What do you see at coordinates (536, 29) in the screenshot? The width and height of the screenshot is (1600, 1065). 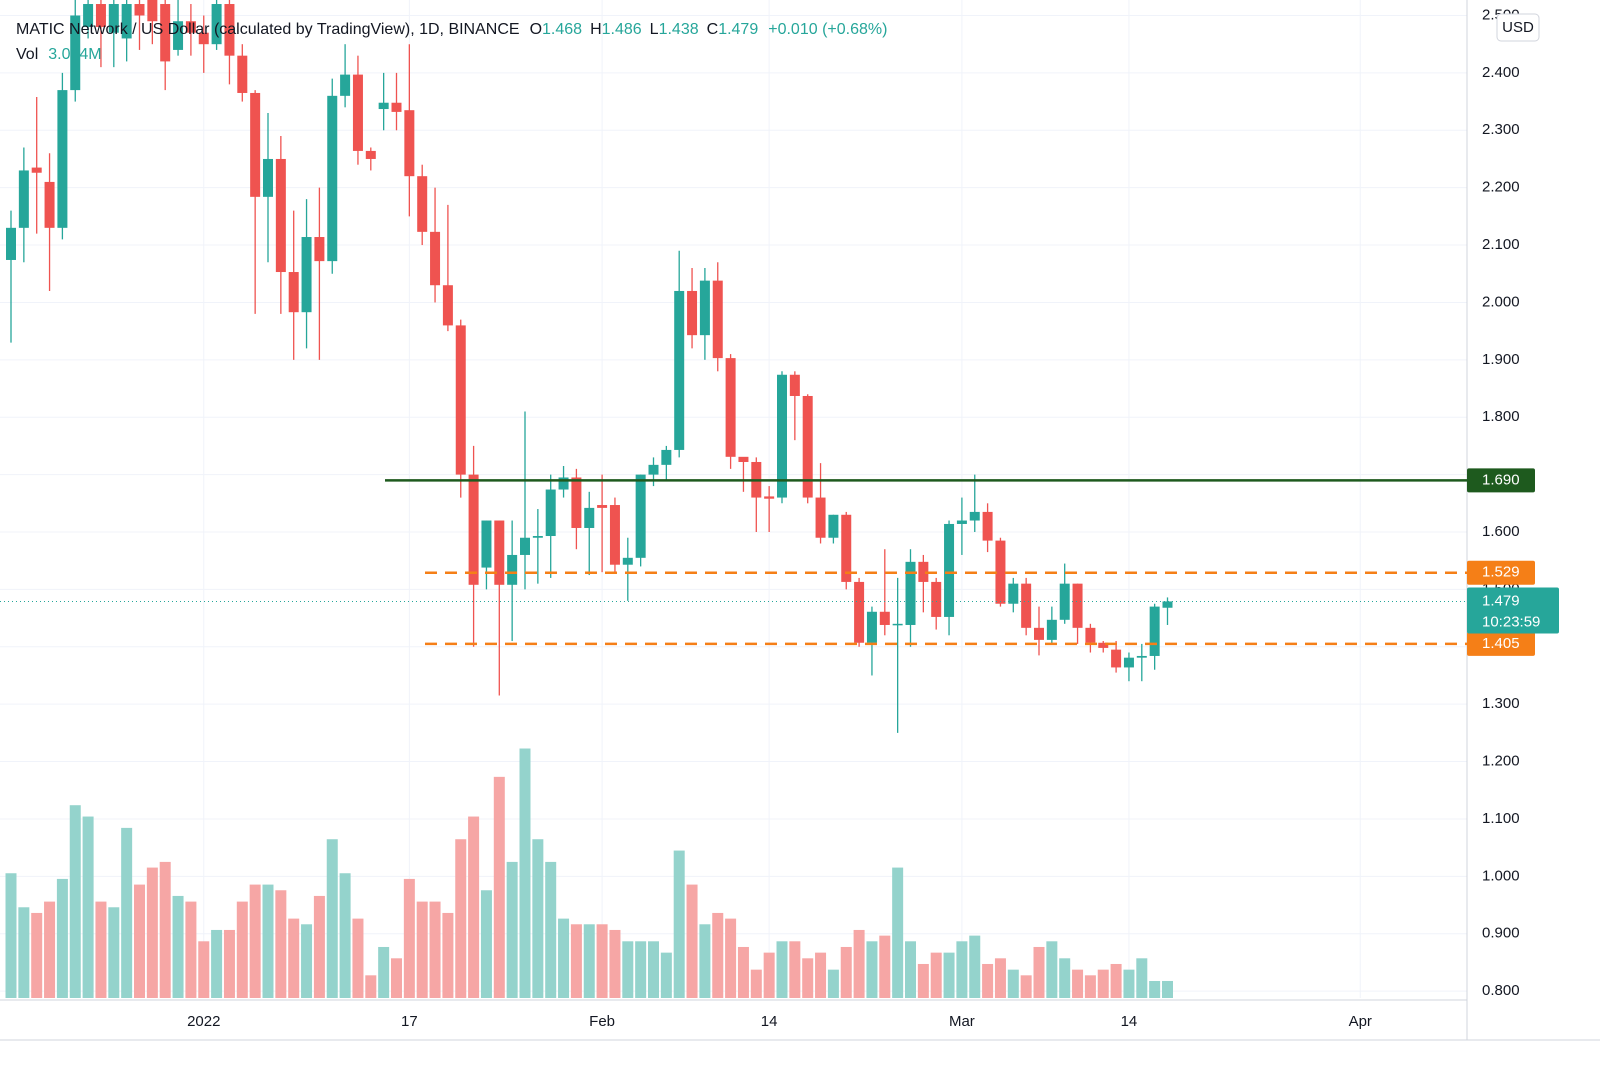 I see `legend-letter: O` at bounding box center [536, 29].